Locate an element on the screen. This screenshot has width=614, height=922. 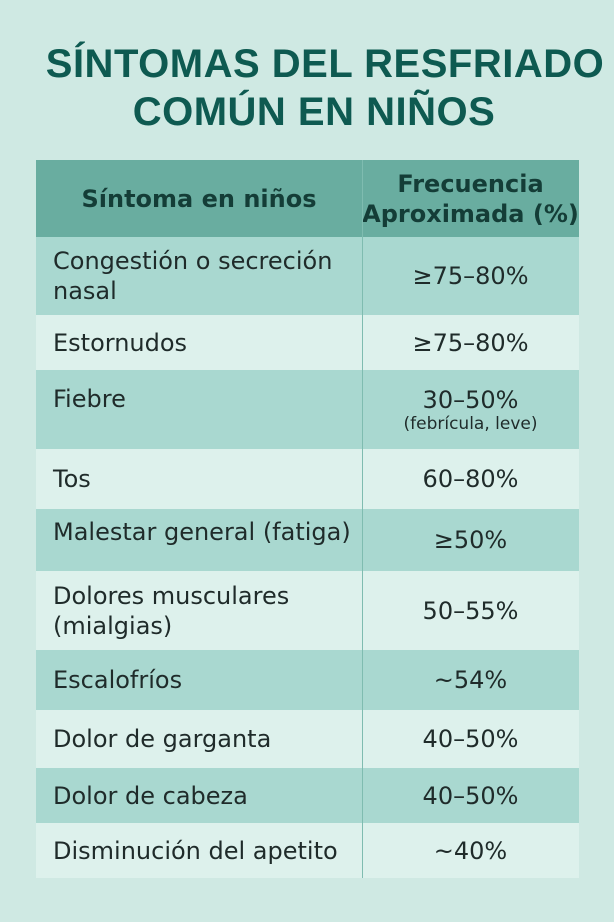
table-row: Dolor de garganta 40–50% is located at coordinates (307, 739).